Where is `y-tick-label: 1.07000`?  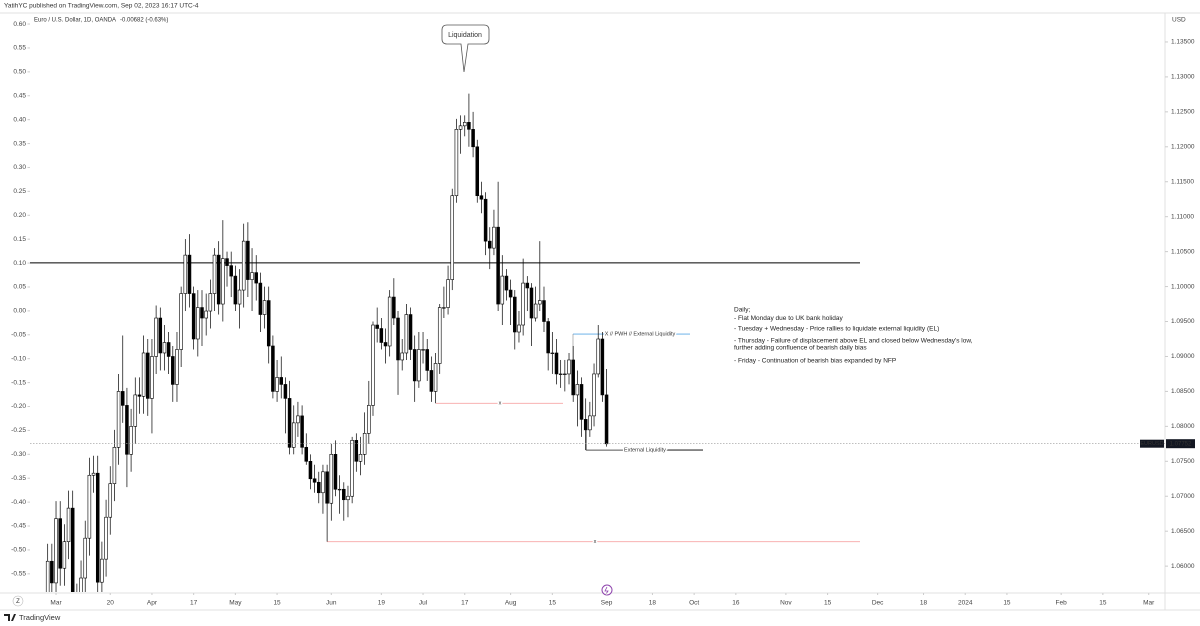 y-tick-label: 1.07000 is located at coordinates (1183, 496).